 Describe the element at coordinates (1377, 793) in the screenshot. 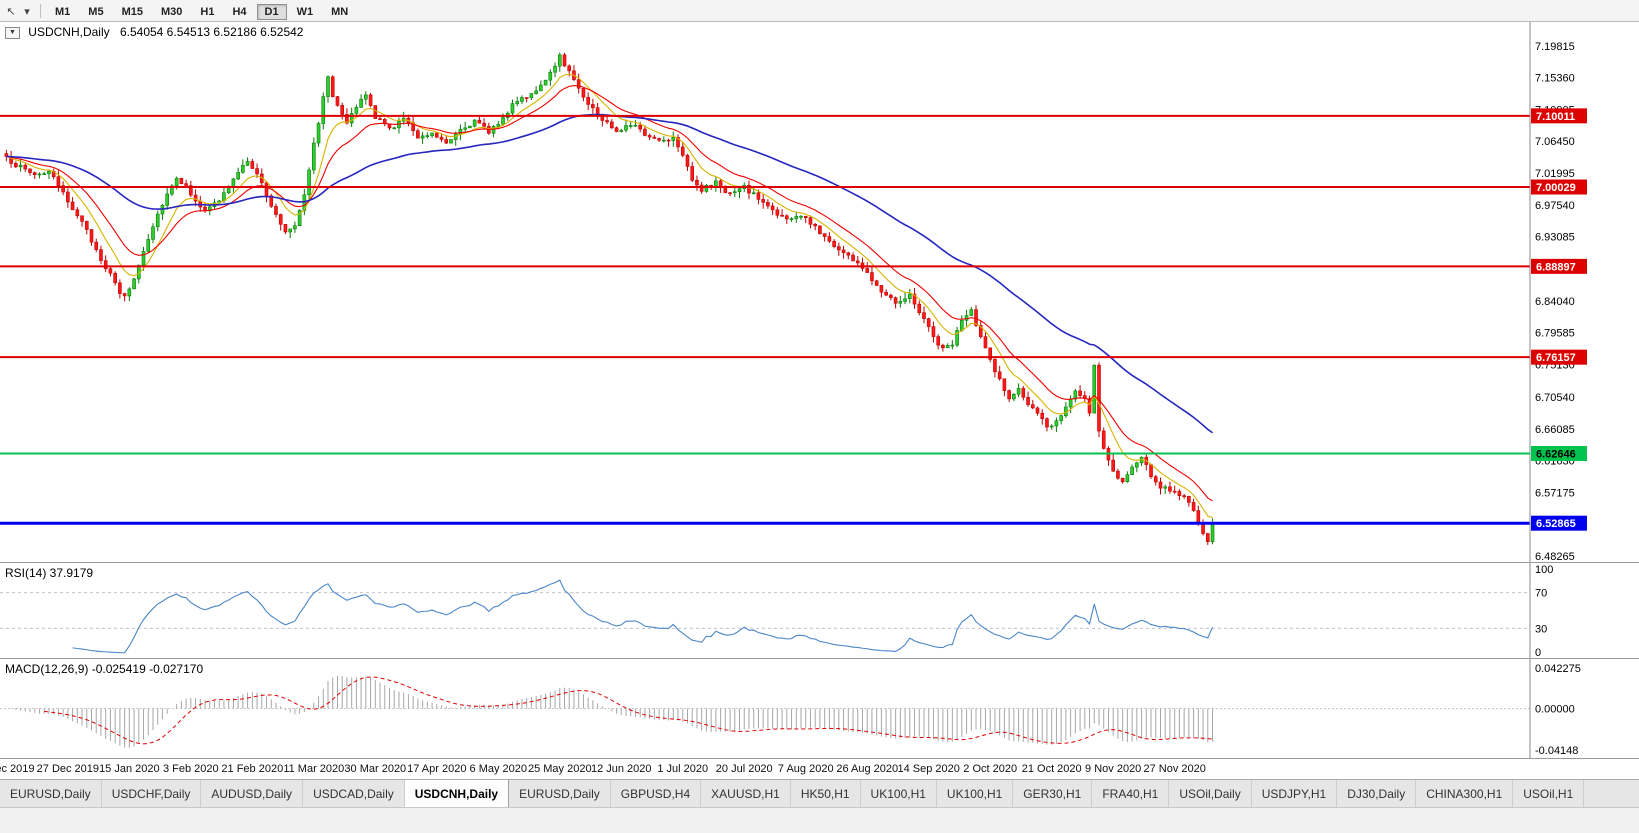

I see `chart-tab-dj30-daily: DJ30,Daily` at that location.